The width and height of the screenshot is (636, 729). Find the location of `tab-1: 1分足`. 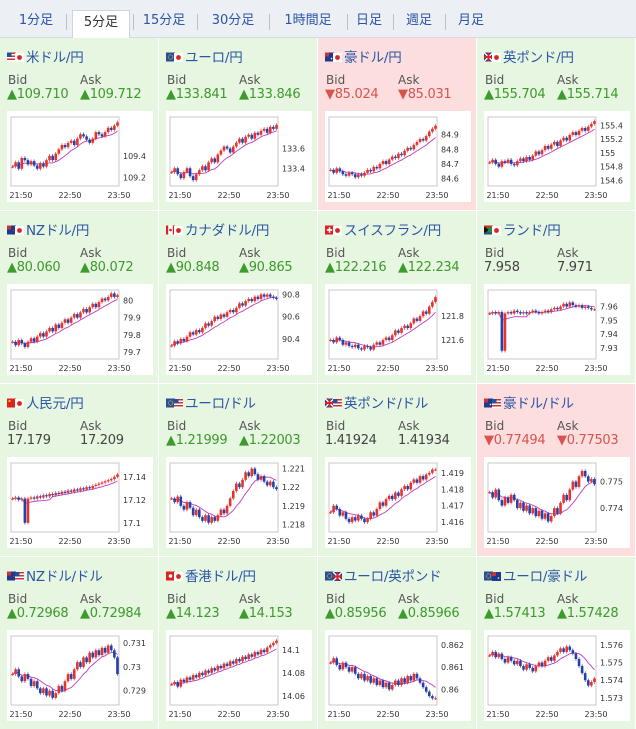

tab-1: 1分足 is located at coordinates (36, 20).